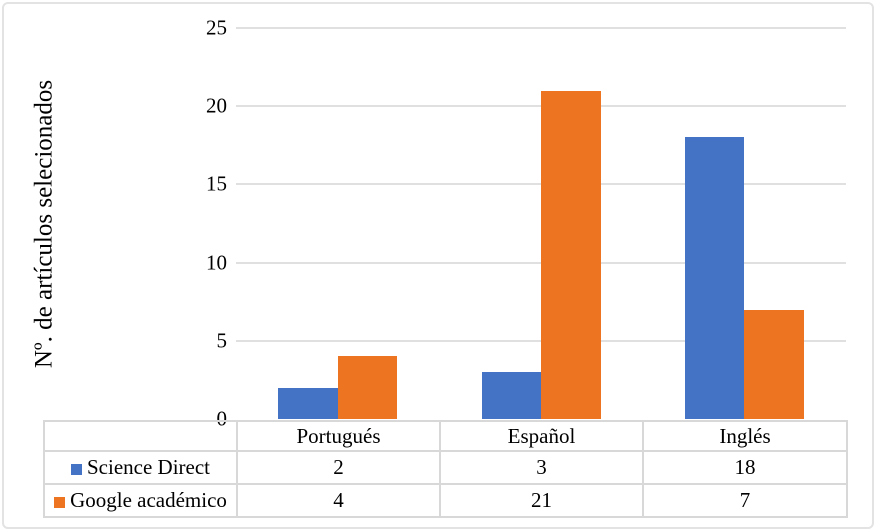 The width and height of the screenshot is (876, 531). Describe the element at coordinates (541, 467) in the screenshot. I see `value-cell-science-direct-espanol: 3` at that location.